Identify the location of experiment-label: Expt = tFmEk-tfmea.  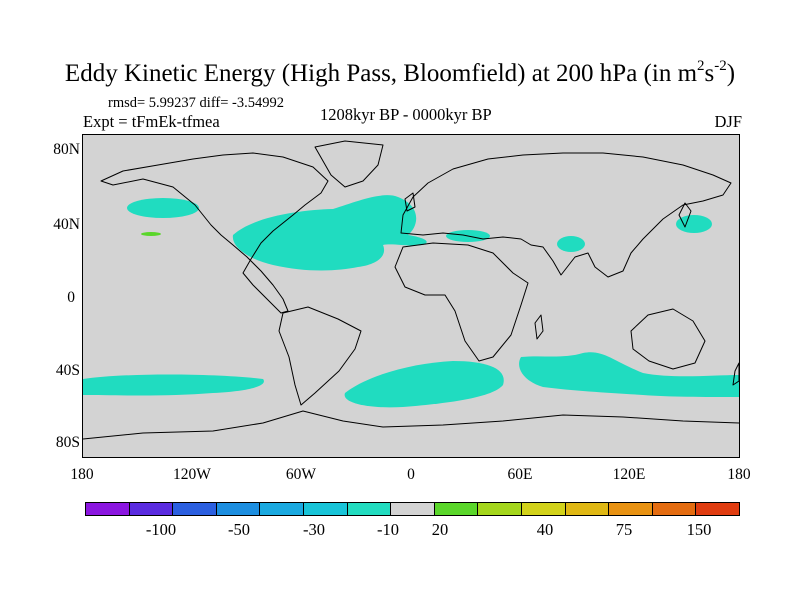
(151, 121).